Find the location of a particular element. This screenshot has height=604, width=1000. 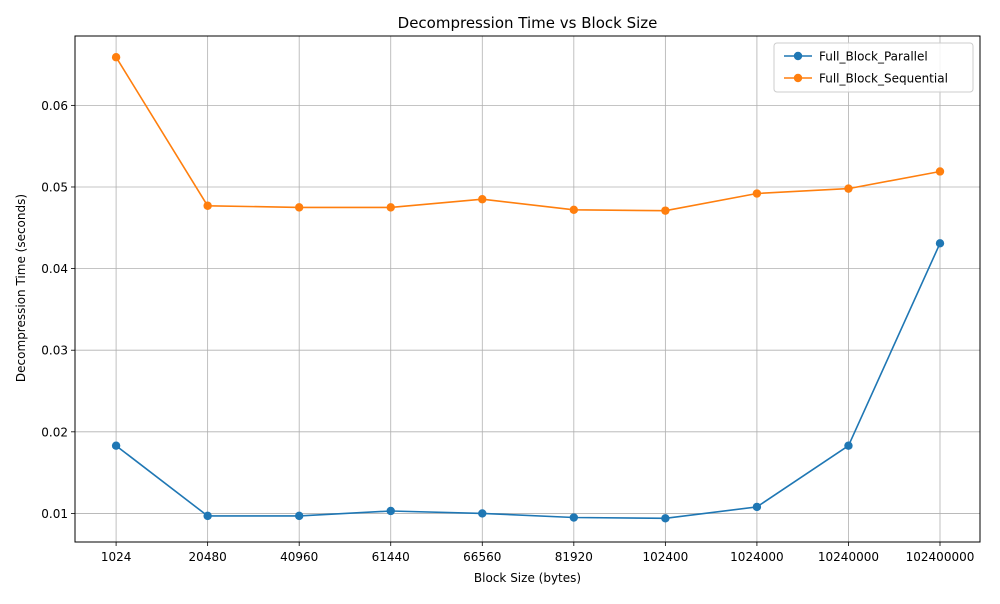

x-tick-label: 1024000 is located at coordinates (756, 557).